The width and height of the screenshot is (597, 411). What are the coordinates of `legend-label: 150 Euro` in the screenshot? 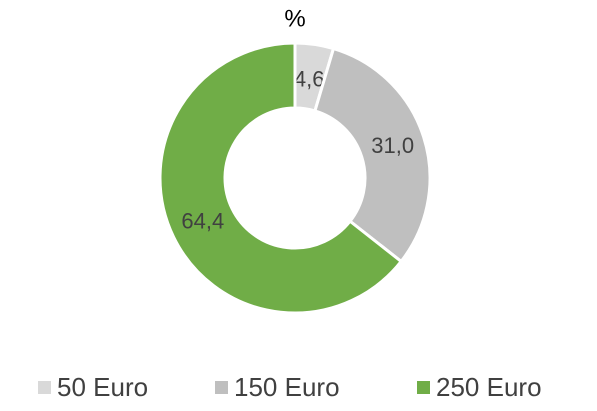 It's located at (287, 387).